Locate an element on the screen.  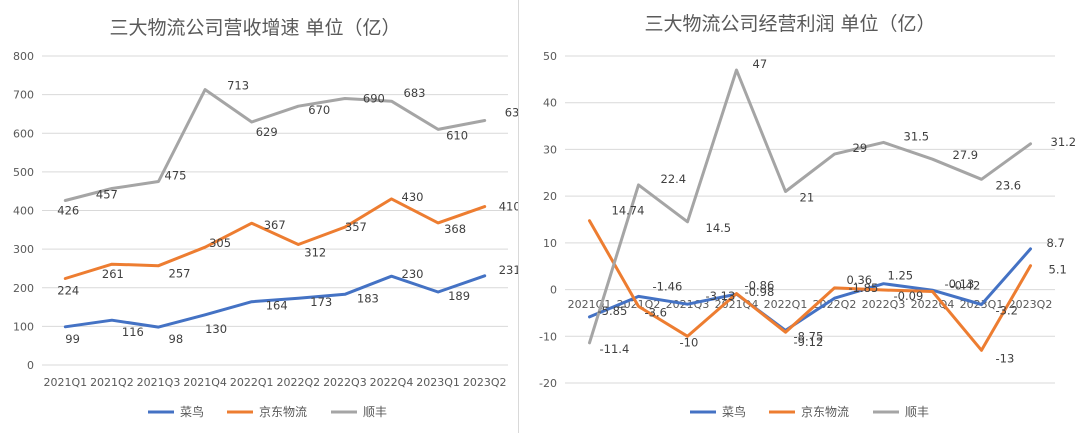
data-label: 410 is located at coordinates (508, 207).